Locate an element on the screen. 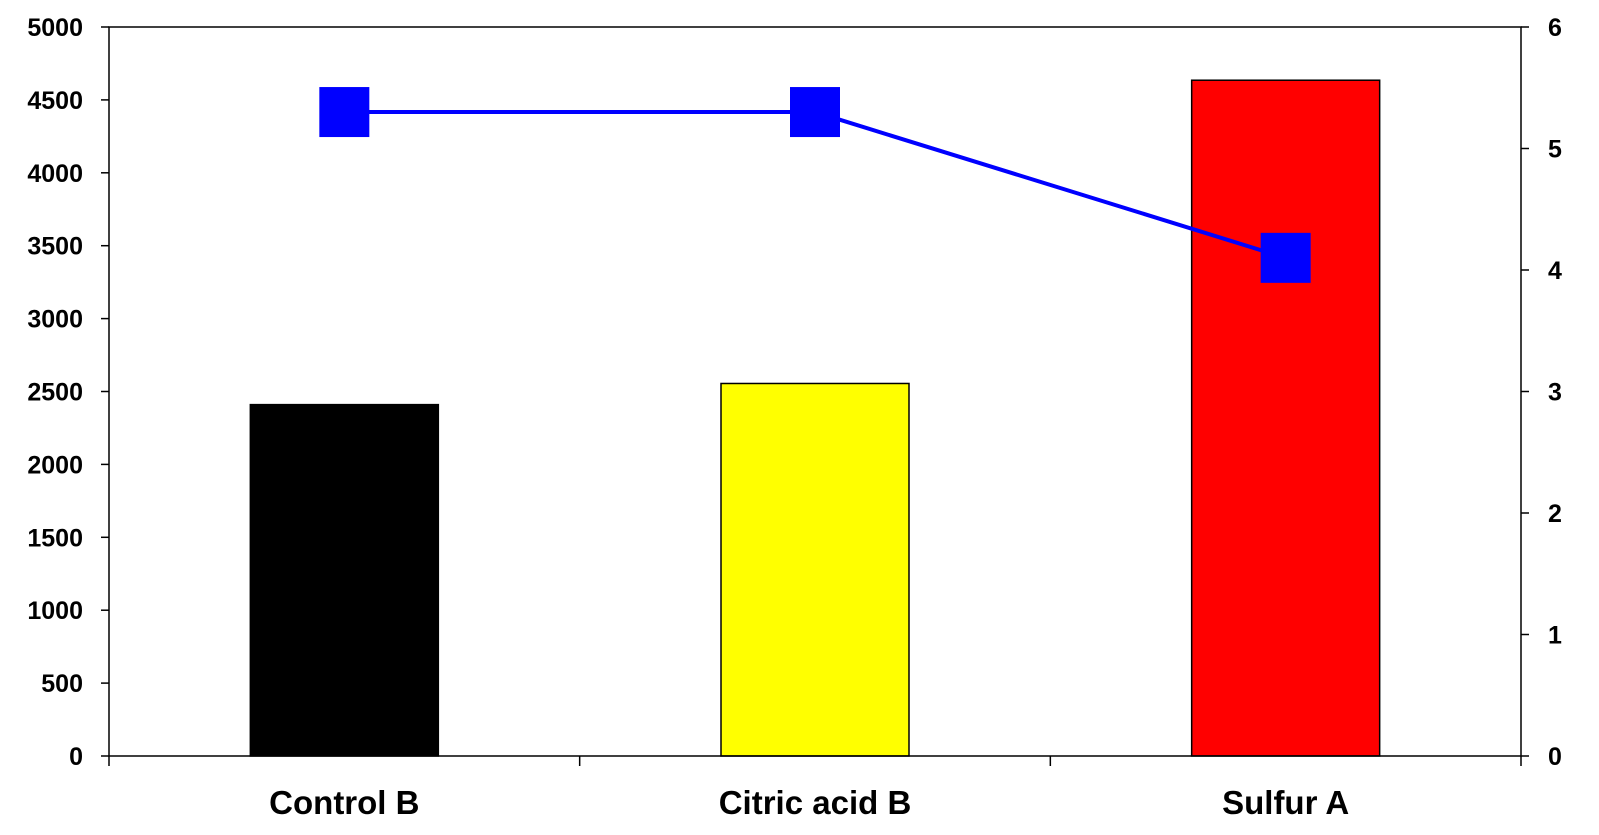 Image resolution: width=1599 pixels, height=835 pixels. right-tick-label-3: 3 is located at coordinates (1555, 393).